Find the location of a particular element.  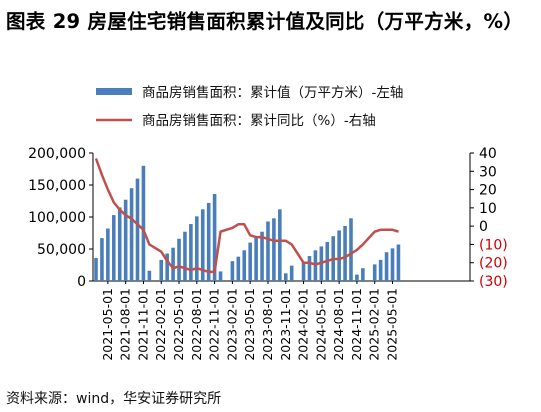

left-tick-label: 150,000 is located at coordinates (57, 186).